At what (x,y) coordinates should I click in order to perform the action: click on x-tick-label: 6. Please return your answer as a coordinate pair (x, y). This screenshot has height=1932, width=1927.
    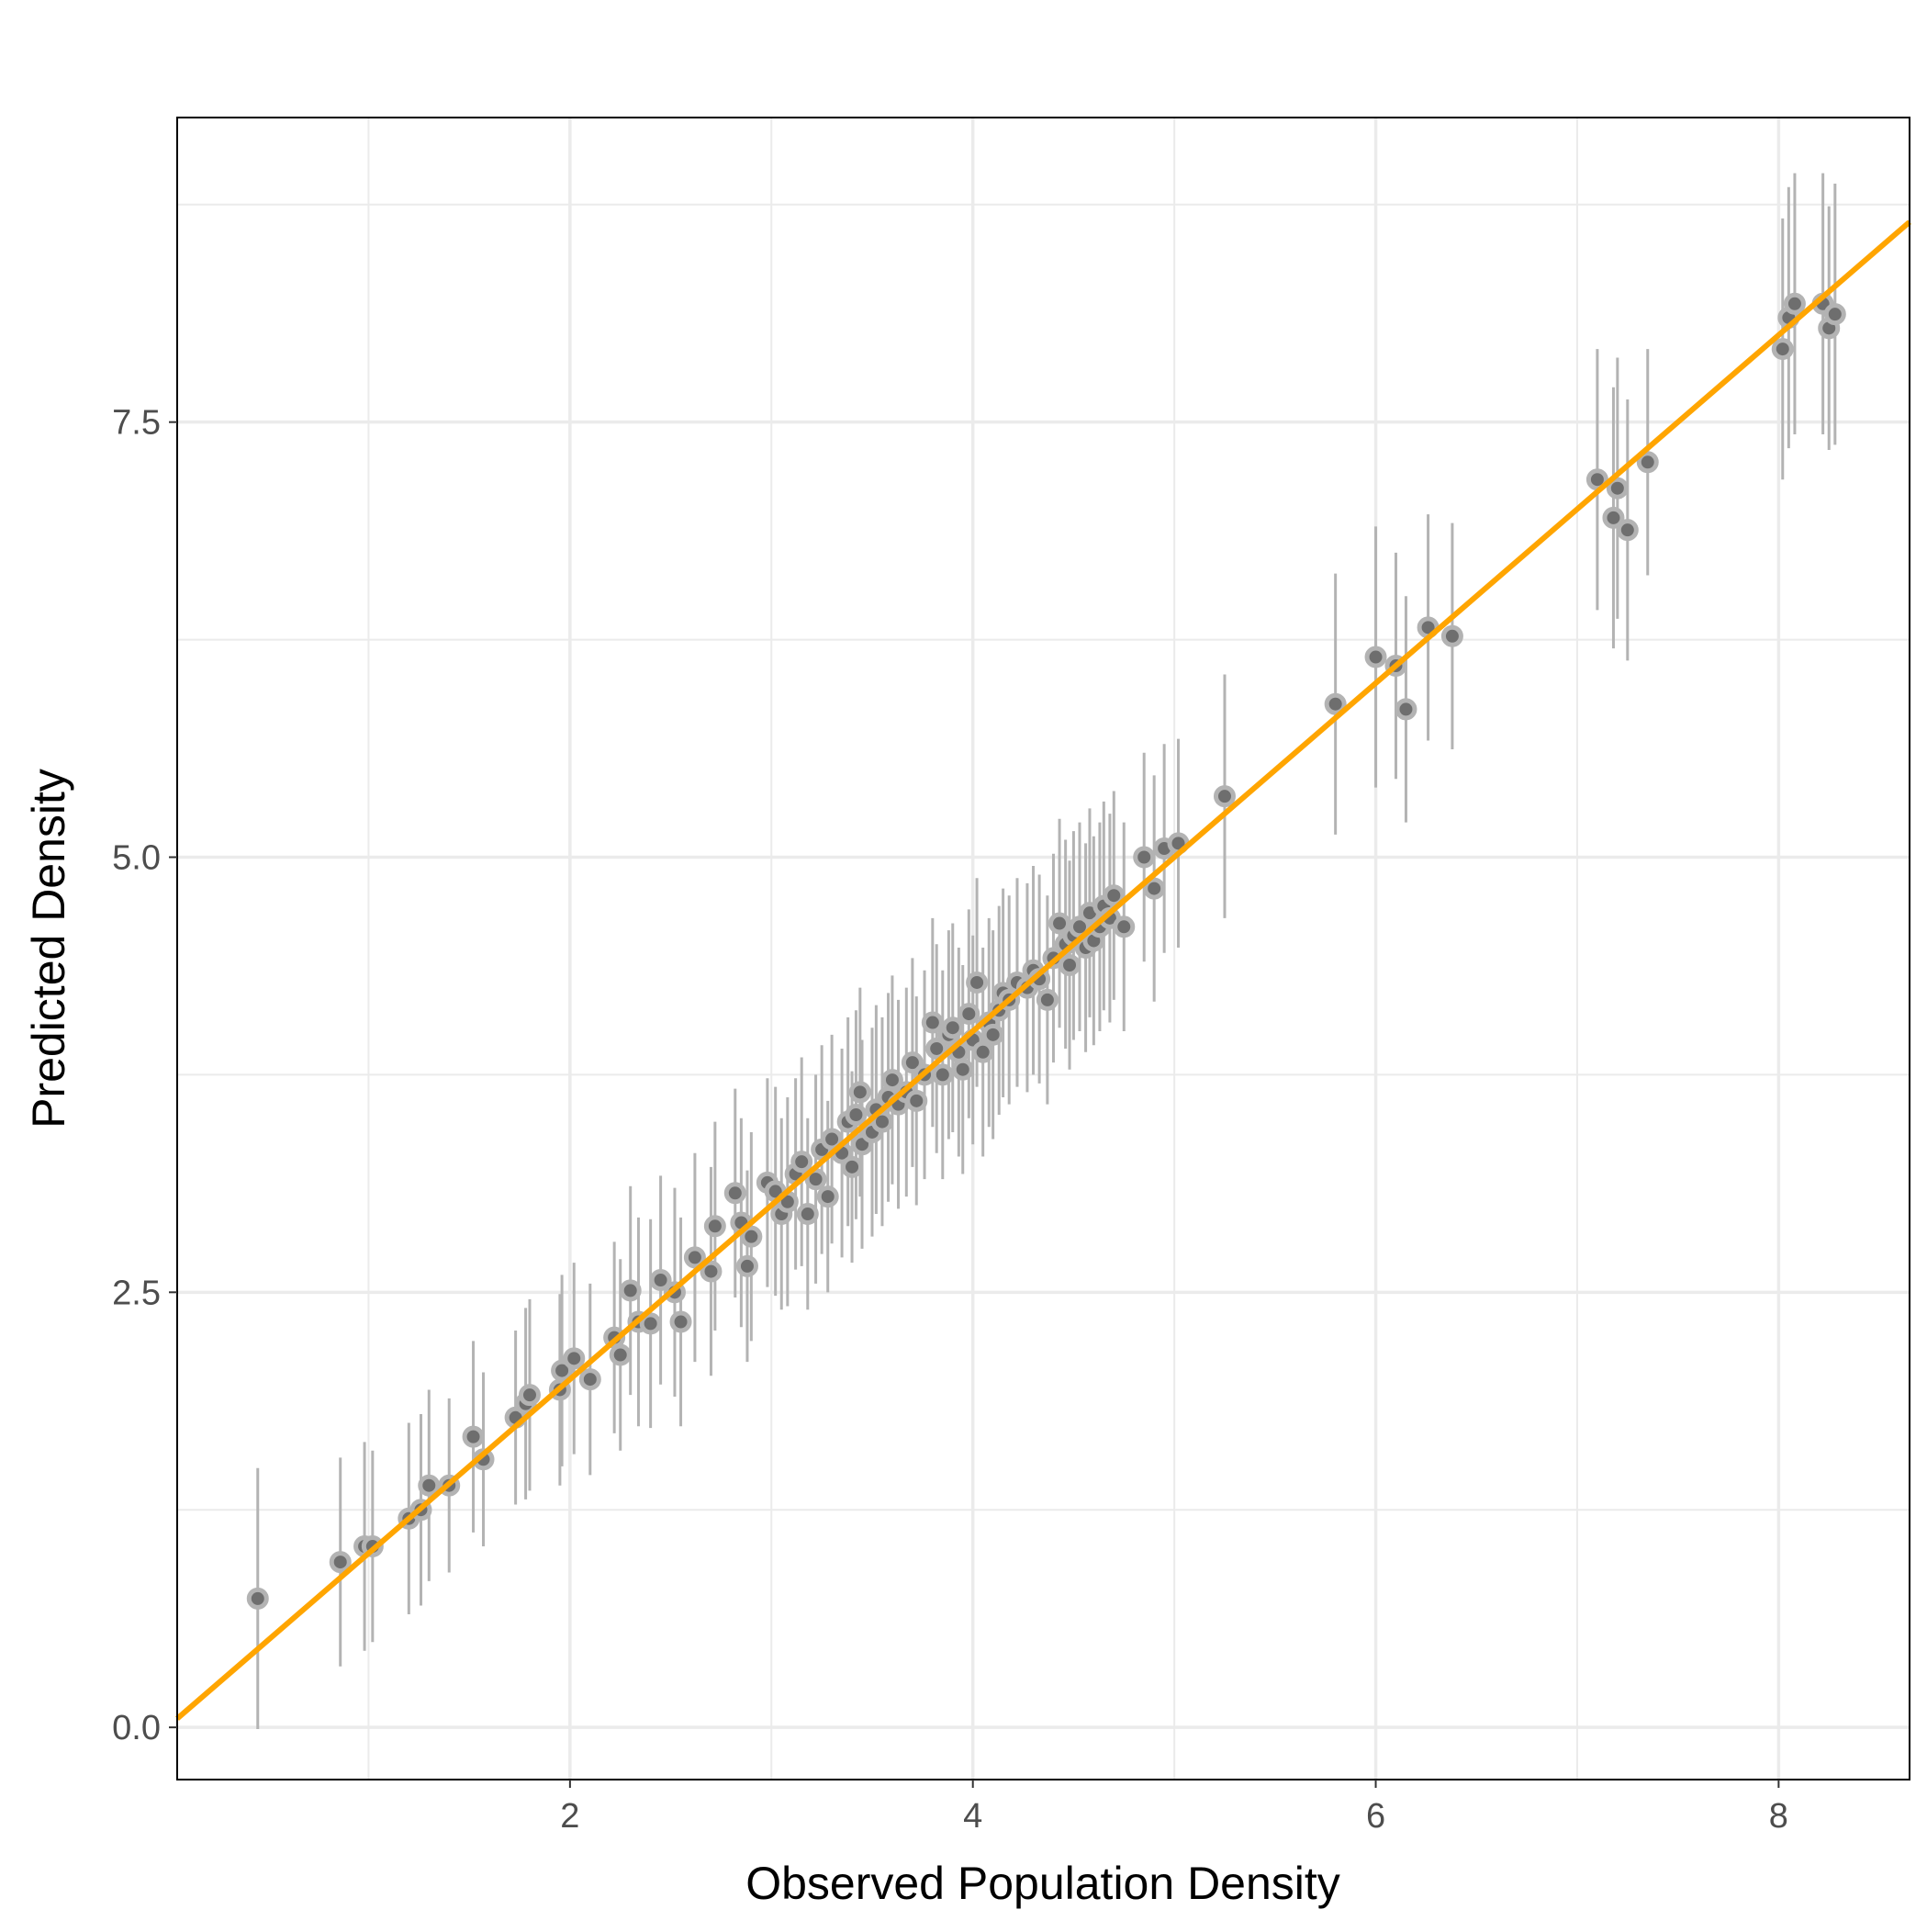
    Looking at the image, I should click on (1375, 1816).